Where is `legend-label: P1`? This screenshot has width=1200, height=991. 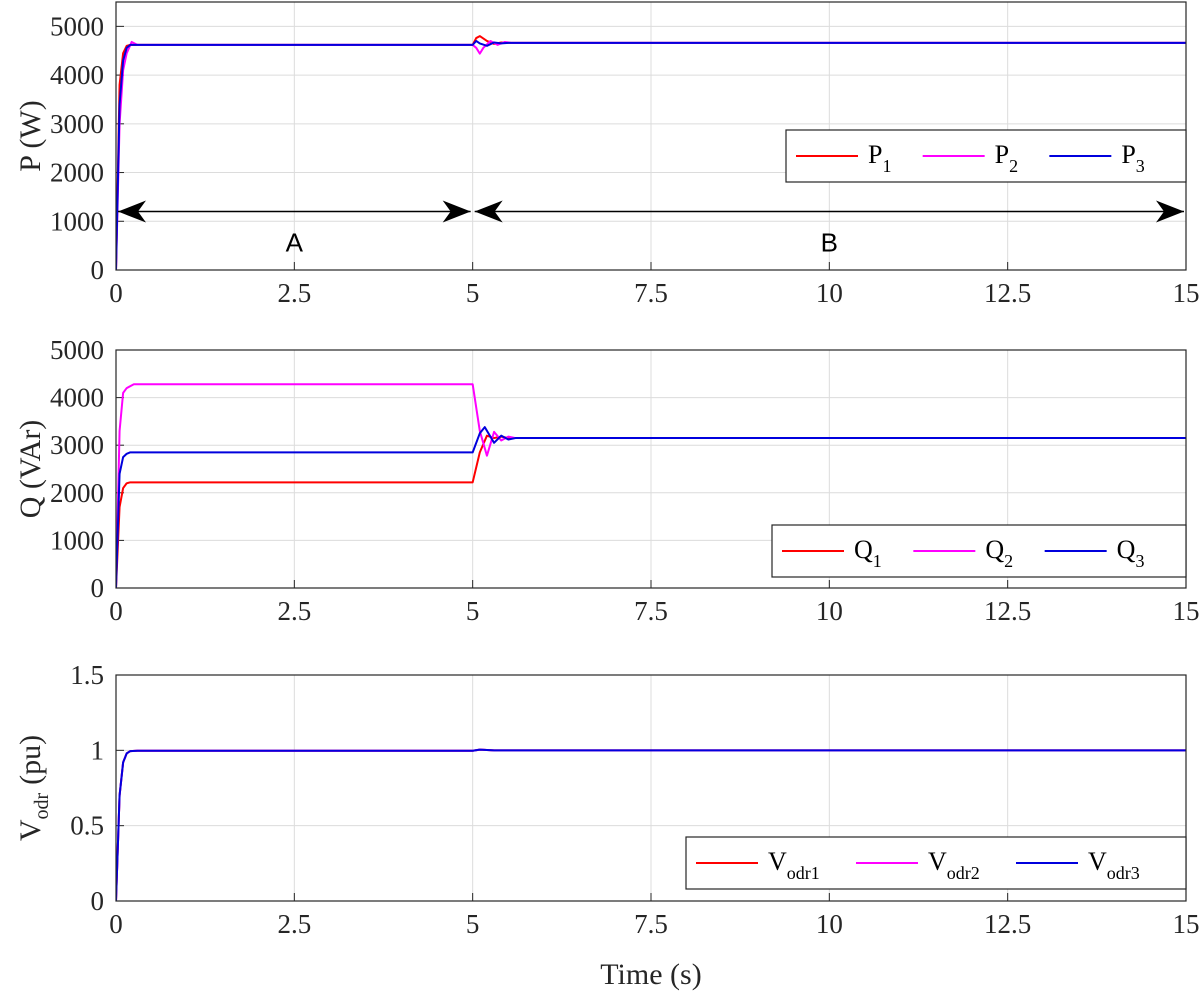
legend-label: P1 is located at coordinates (879, 158).